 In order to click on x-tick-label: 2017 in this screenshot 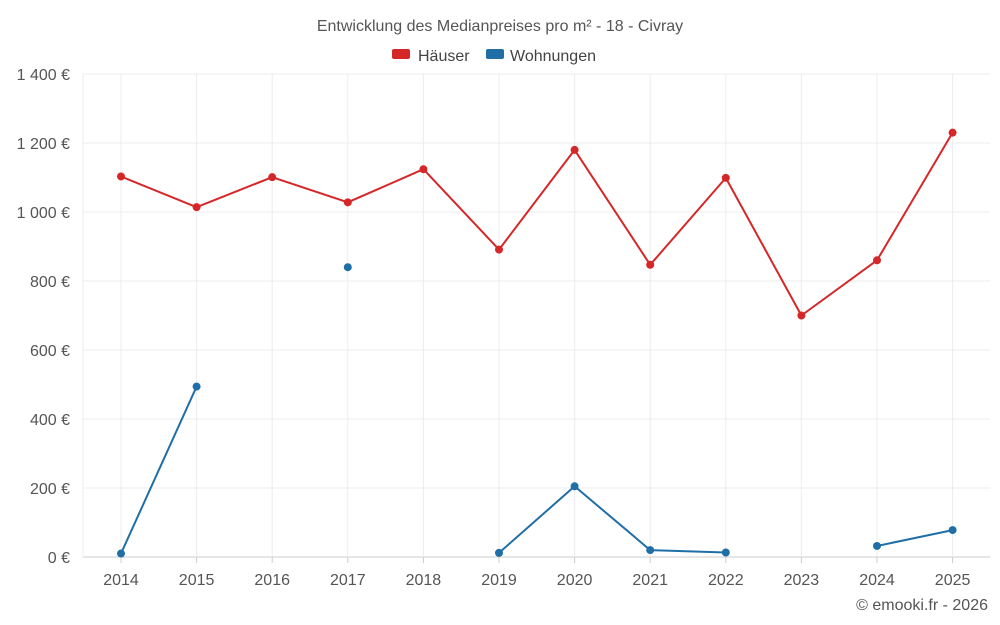, I will do `click(348, 580)`.